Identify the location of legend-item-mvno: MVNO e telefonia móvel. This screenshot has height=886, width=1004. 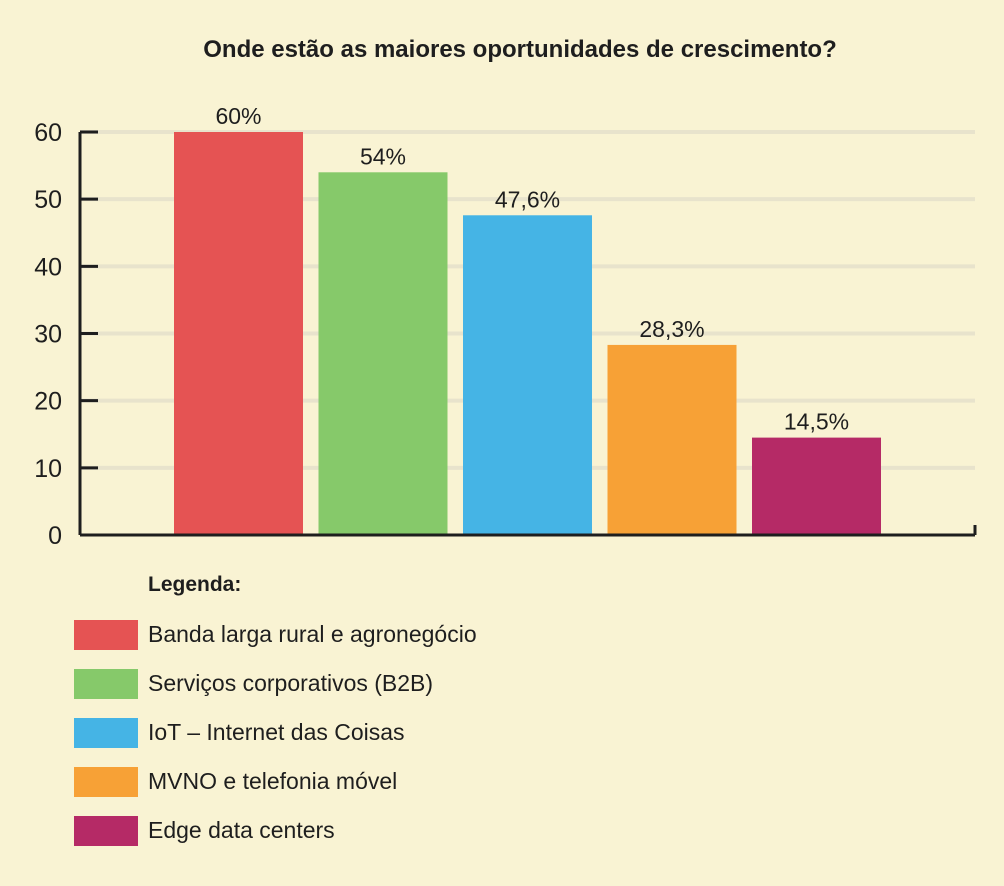
(374, 781).